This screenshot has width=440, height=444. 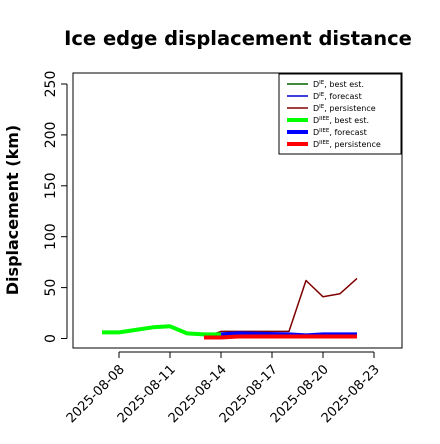 I want to click on legend-label: DIIEE, forecast, so click(x=340, y=132).